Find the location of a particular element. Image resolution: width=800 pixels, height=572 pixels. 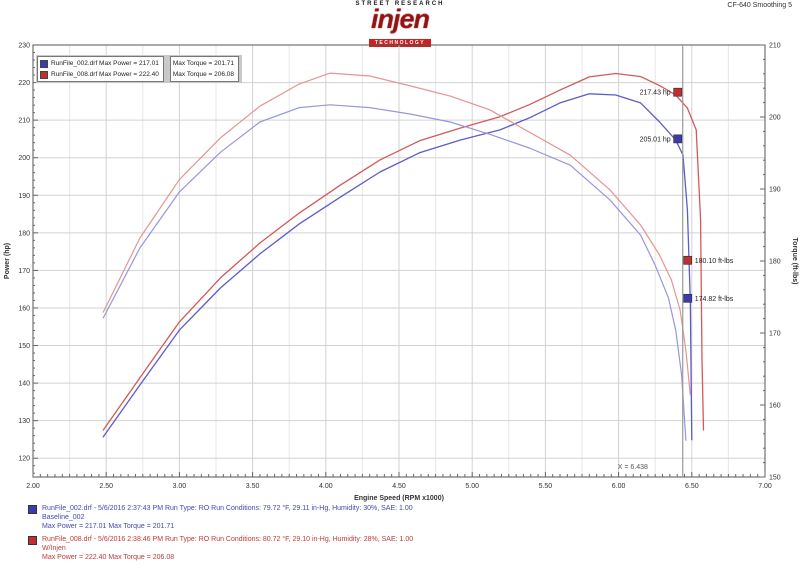

power-tick-label: 150 is located at coordinates (24, 346).